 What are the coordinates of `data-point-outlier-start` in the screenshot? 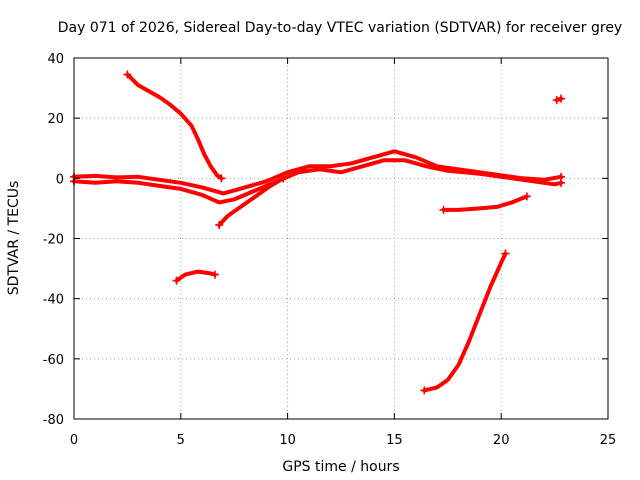 It's located at (561, 98).